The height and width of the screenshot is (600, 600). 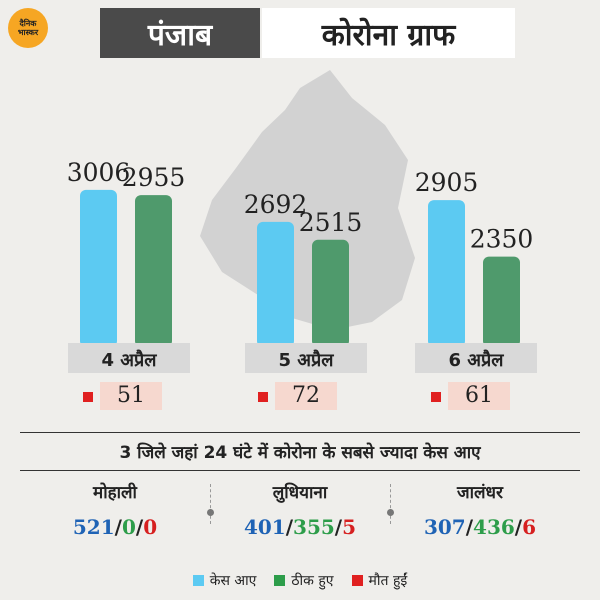 What do you see at coordinates (447, 182) in the screenshot?
I see `bar-label-cases-3: 2905` at bounding box center [447, 182].